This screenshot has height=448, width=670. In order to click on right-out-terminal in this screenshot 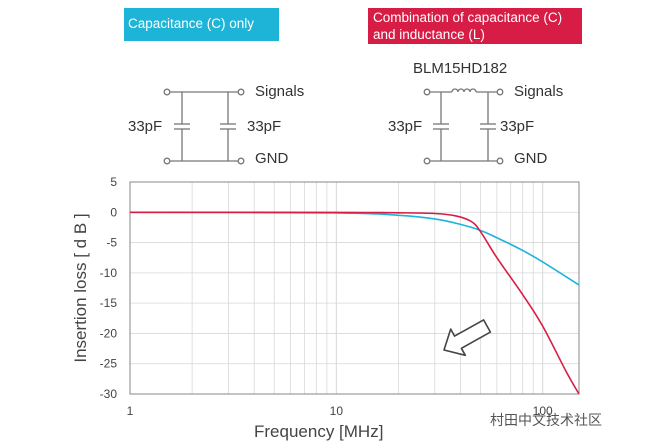, I will do `click(500, 92)`.